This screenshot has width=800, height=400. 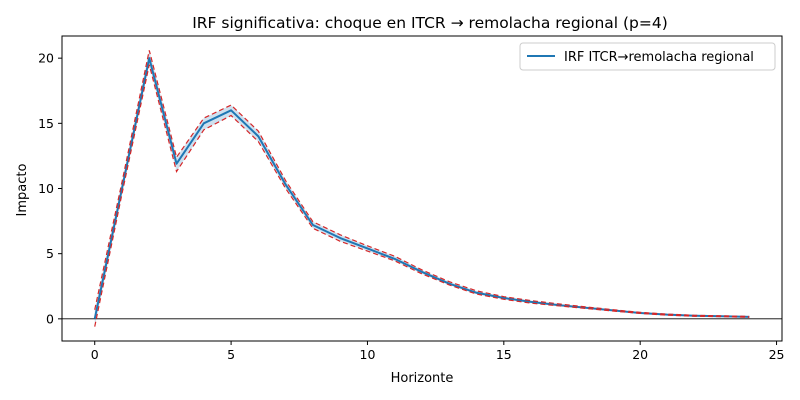 What do you see at coordinates (504, 354) in the screenshot?
I see `x-tick-label: 15` at bounding box center [504, 354].